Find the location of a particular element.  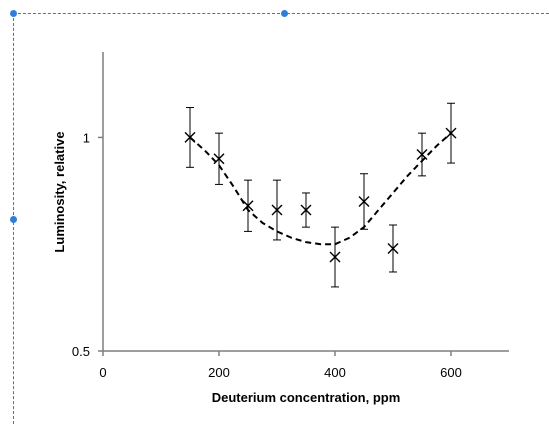

x-tick-label: 400 is located at coordinates (335, 372).